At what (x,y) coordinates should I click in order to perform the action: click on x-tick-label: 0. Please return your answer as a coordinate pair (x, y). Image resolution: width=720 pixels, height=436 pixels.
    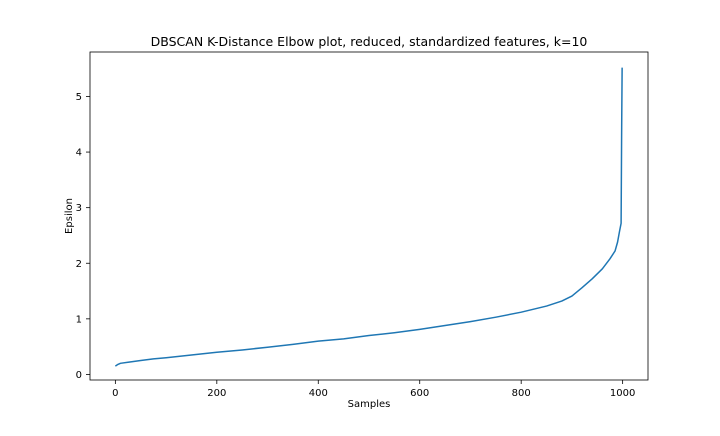
    Looking at the image, I should click on (115, 393).